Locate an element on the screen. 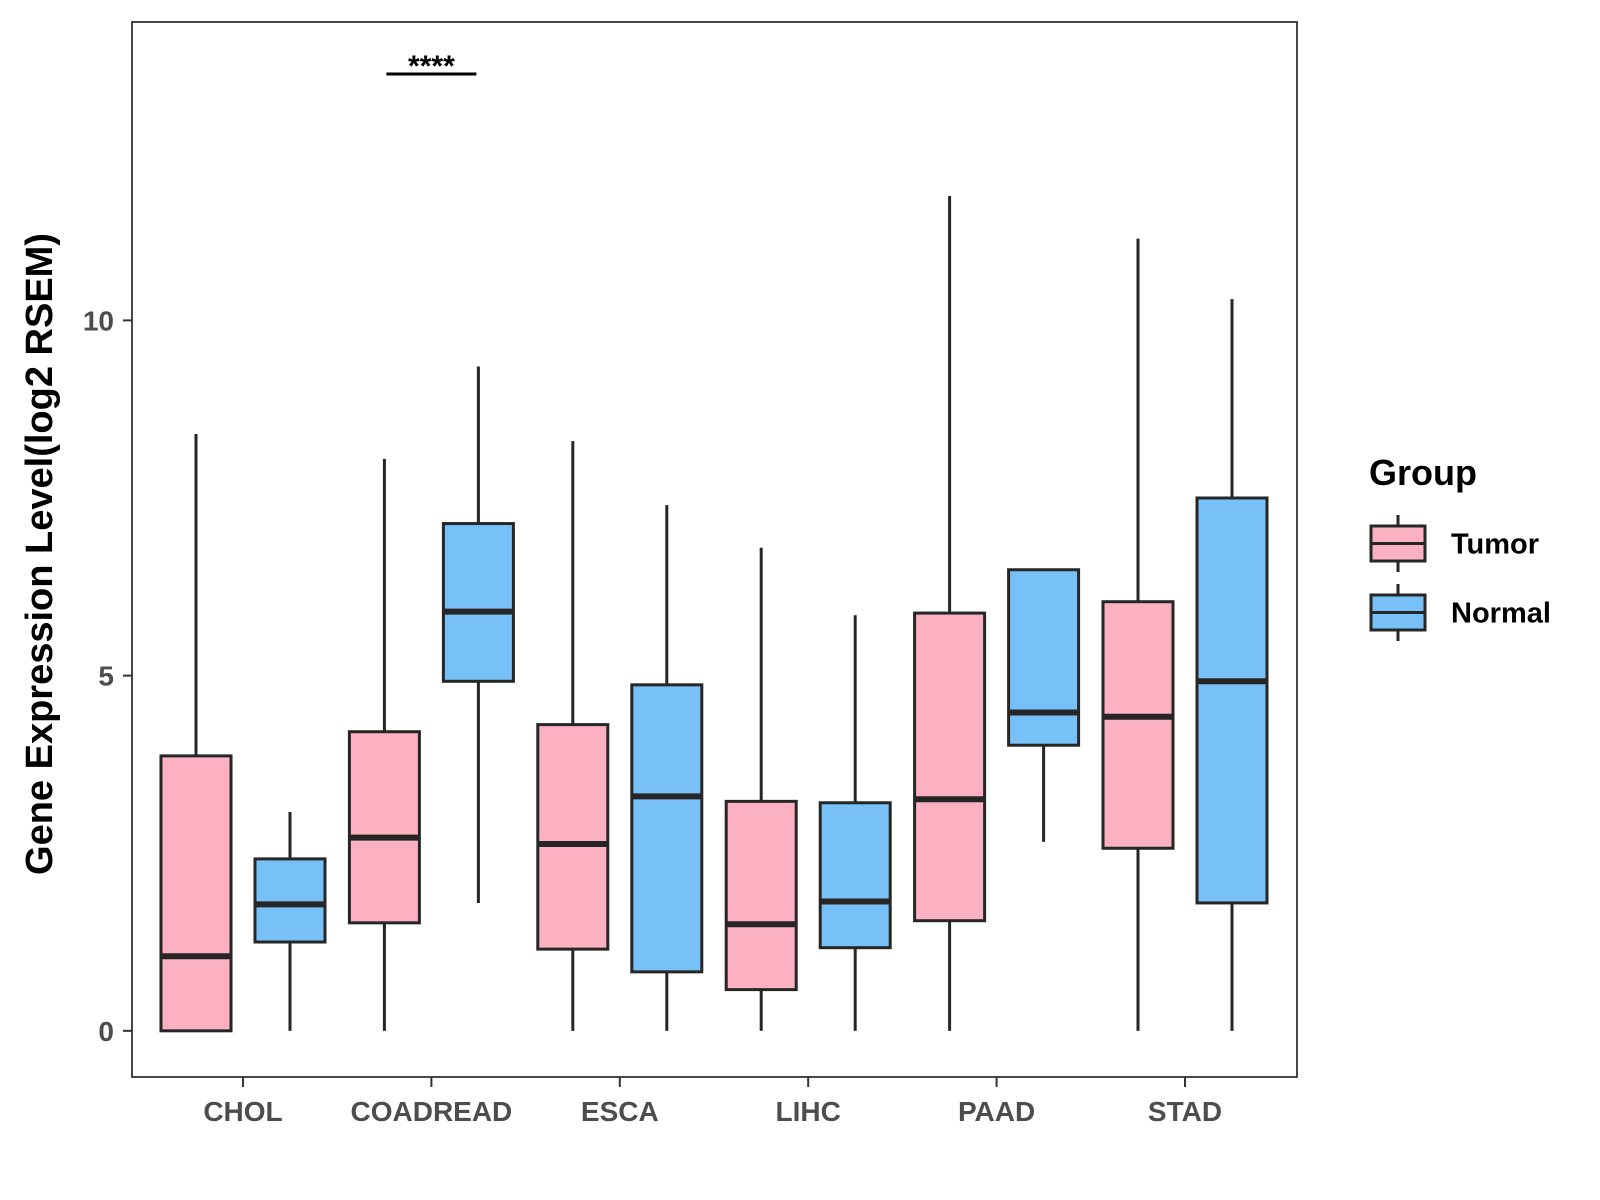 This screenshot has height=1200, width=1600. box-tumor-stad is located at coordinates (1138, 634).